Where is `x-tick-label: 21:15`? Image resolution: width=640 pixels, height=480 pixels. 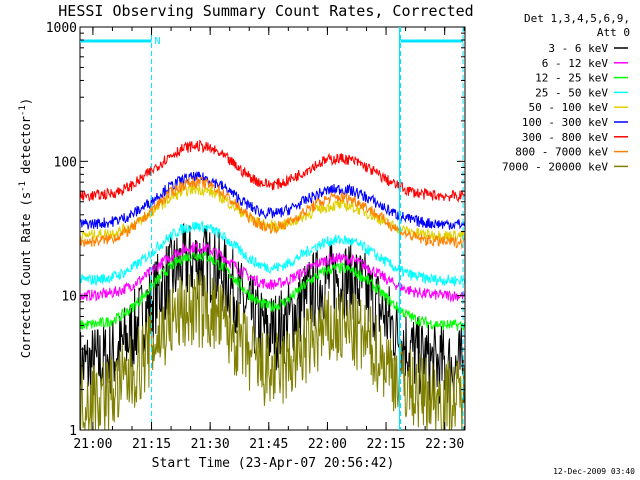
x-tick-label: 21:15 is located at coordinates (151, 444).